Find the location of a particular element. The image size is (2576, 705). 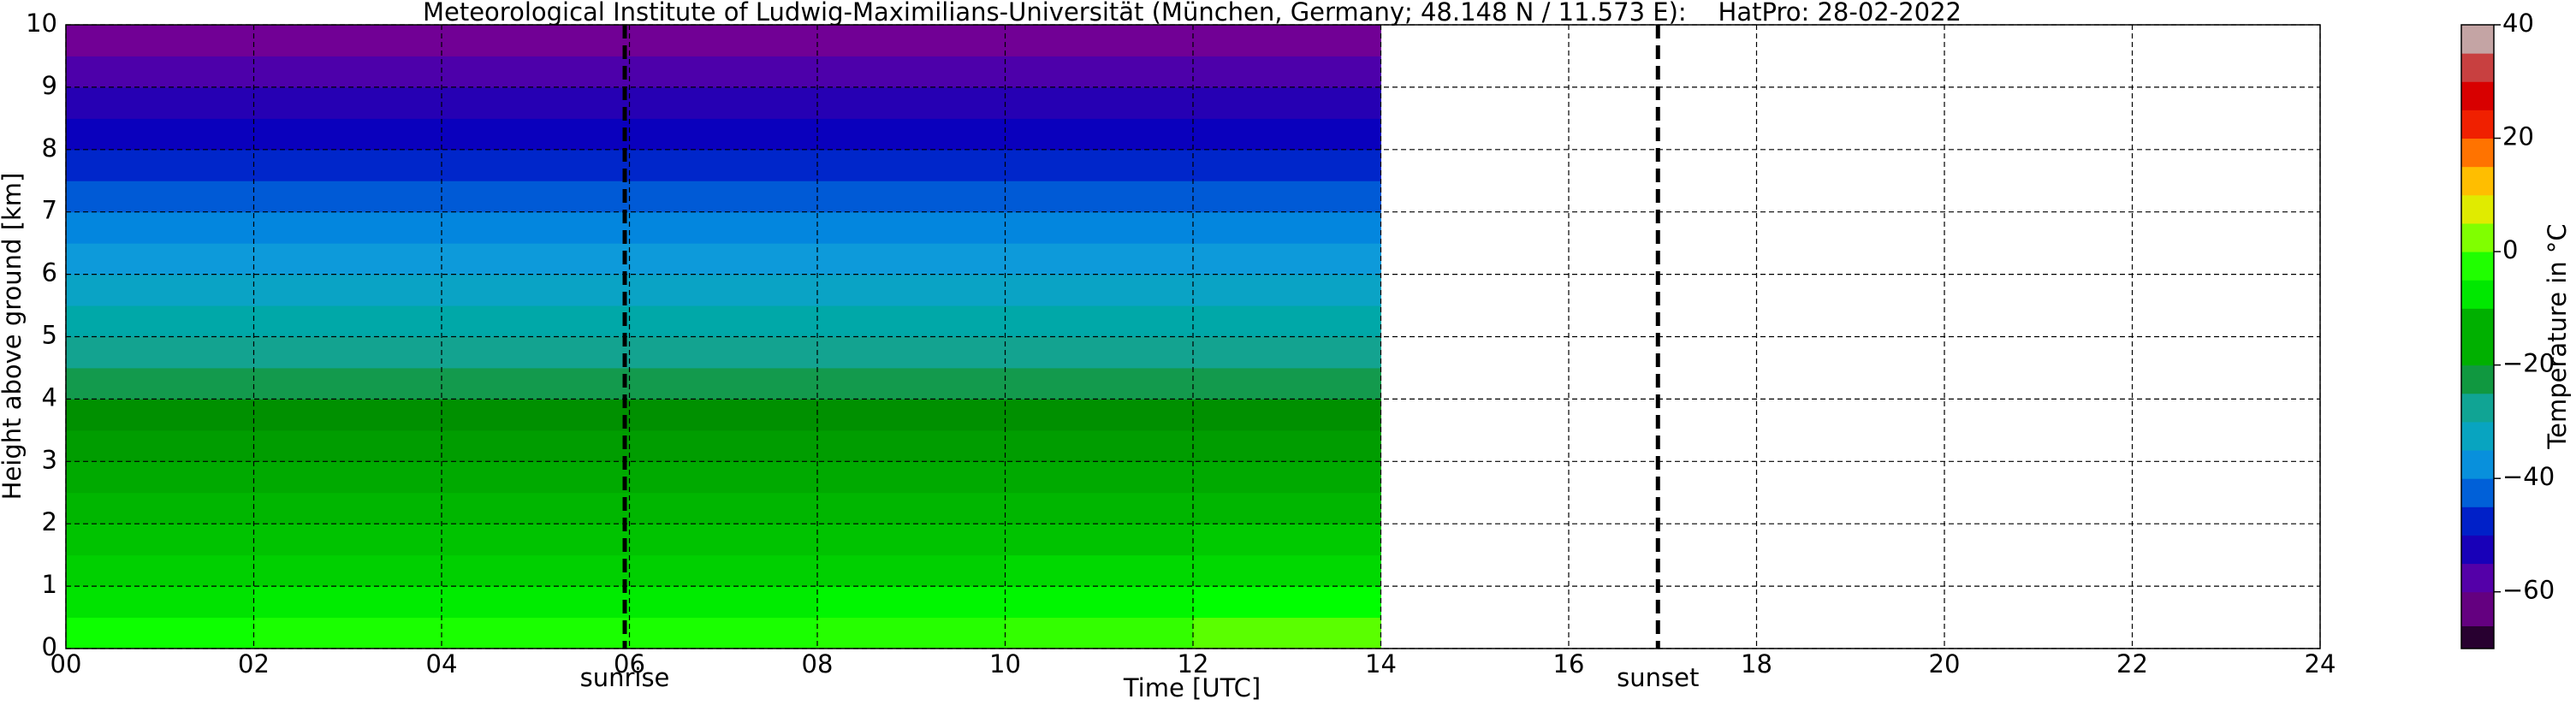

x-tick-label: 14 is located at coordinates (1381, 663).